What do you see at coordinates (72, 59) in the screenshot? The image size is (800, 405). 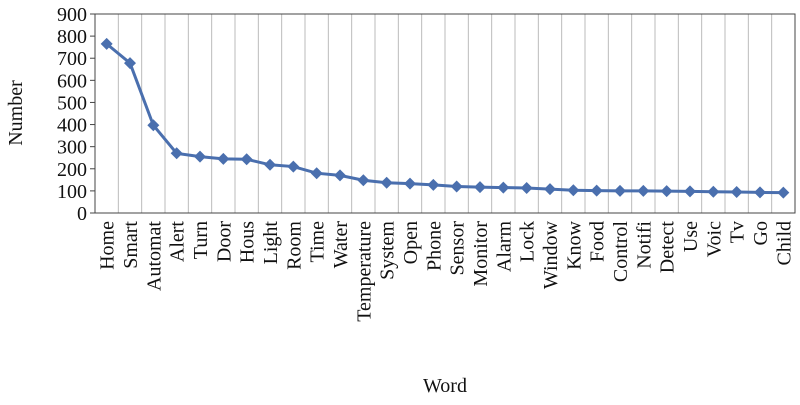 I see `y-tick-label: 700` at bounding box center [72, 59].